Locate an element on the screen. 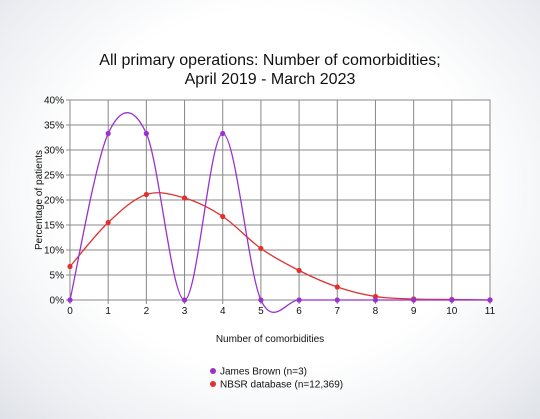 The height and width of the screenshot is (419, 540). y-tick-label: 35% is located at coordinates (54, 126).